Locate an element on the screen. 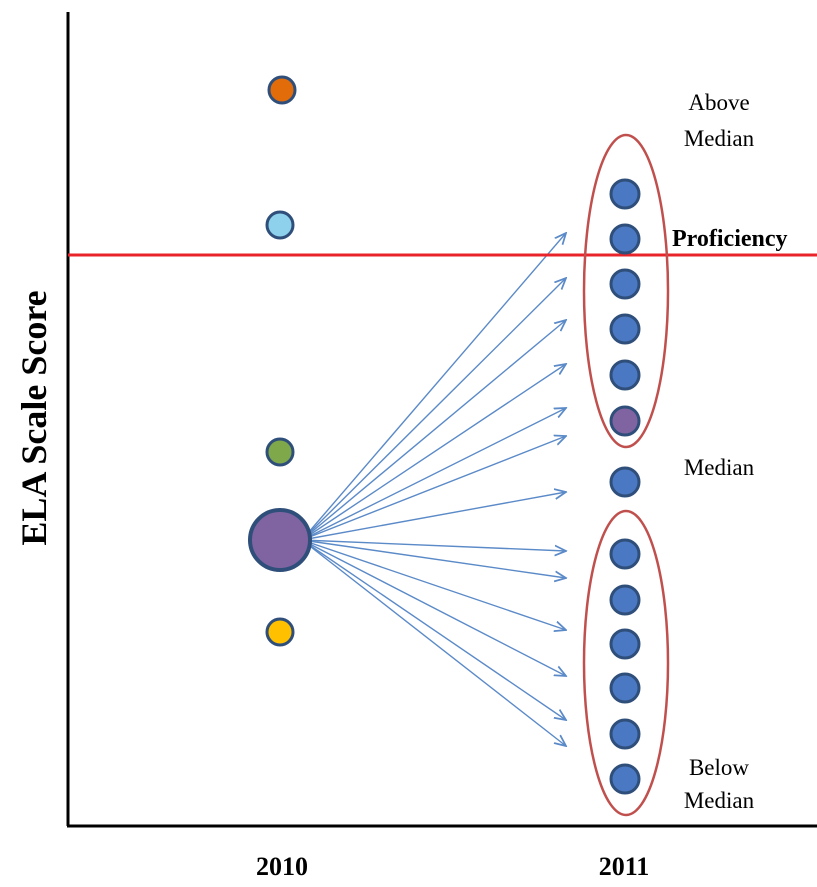  student-2010-orange-dot is located at coordinates (282, 90).